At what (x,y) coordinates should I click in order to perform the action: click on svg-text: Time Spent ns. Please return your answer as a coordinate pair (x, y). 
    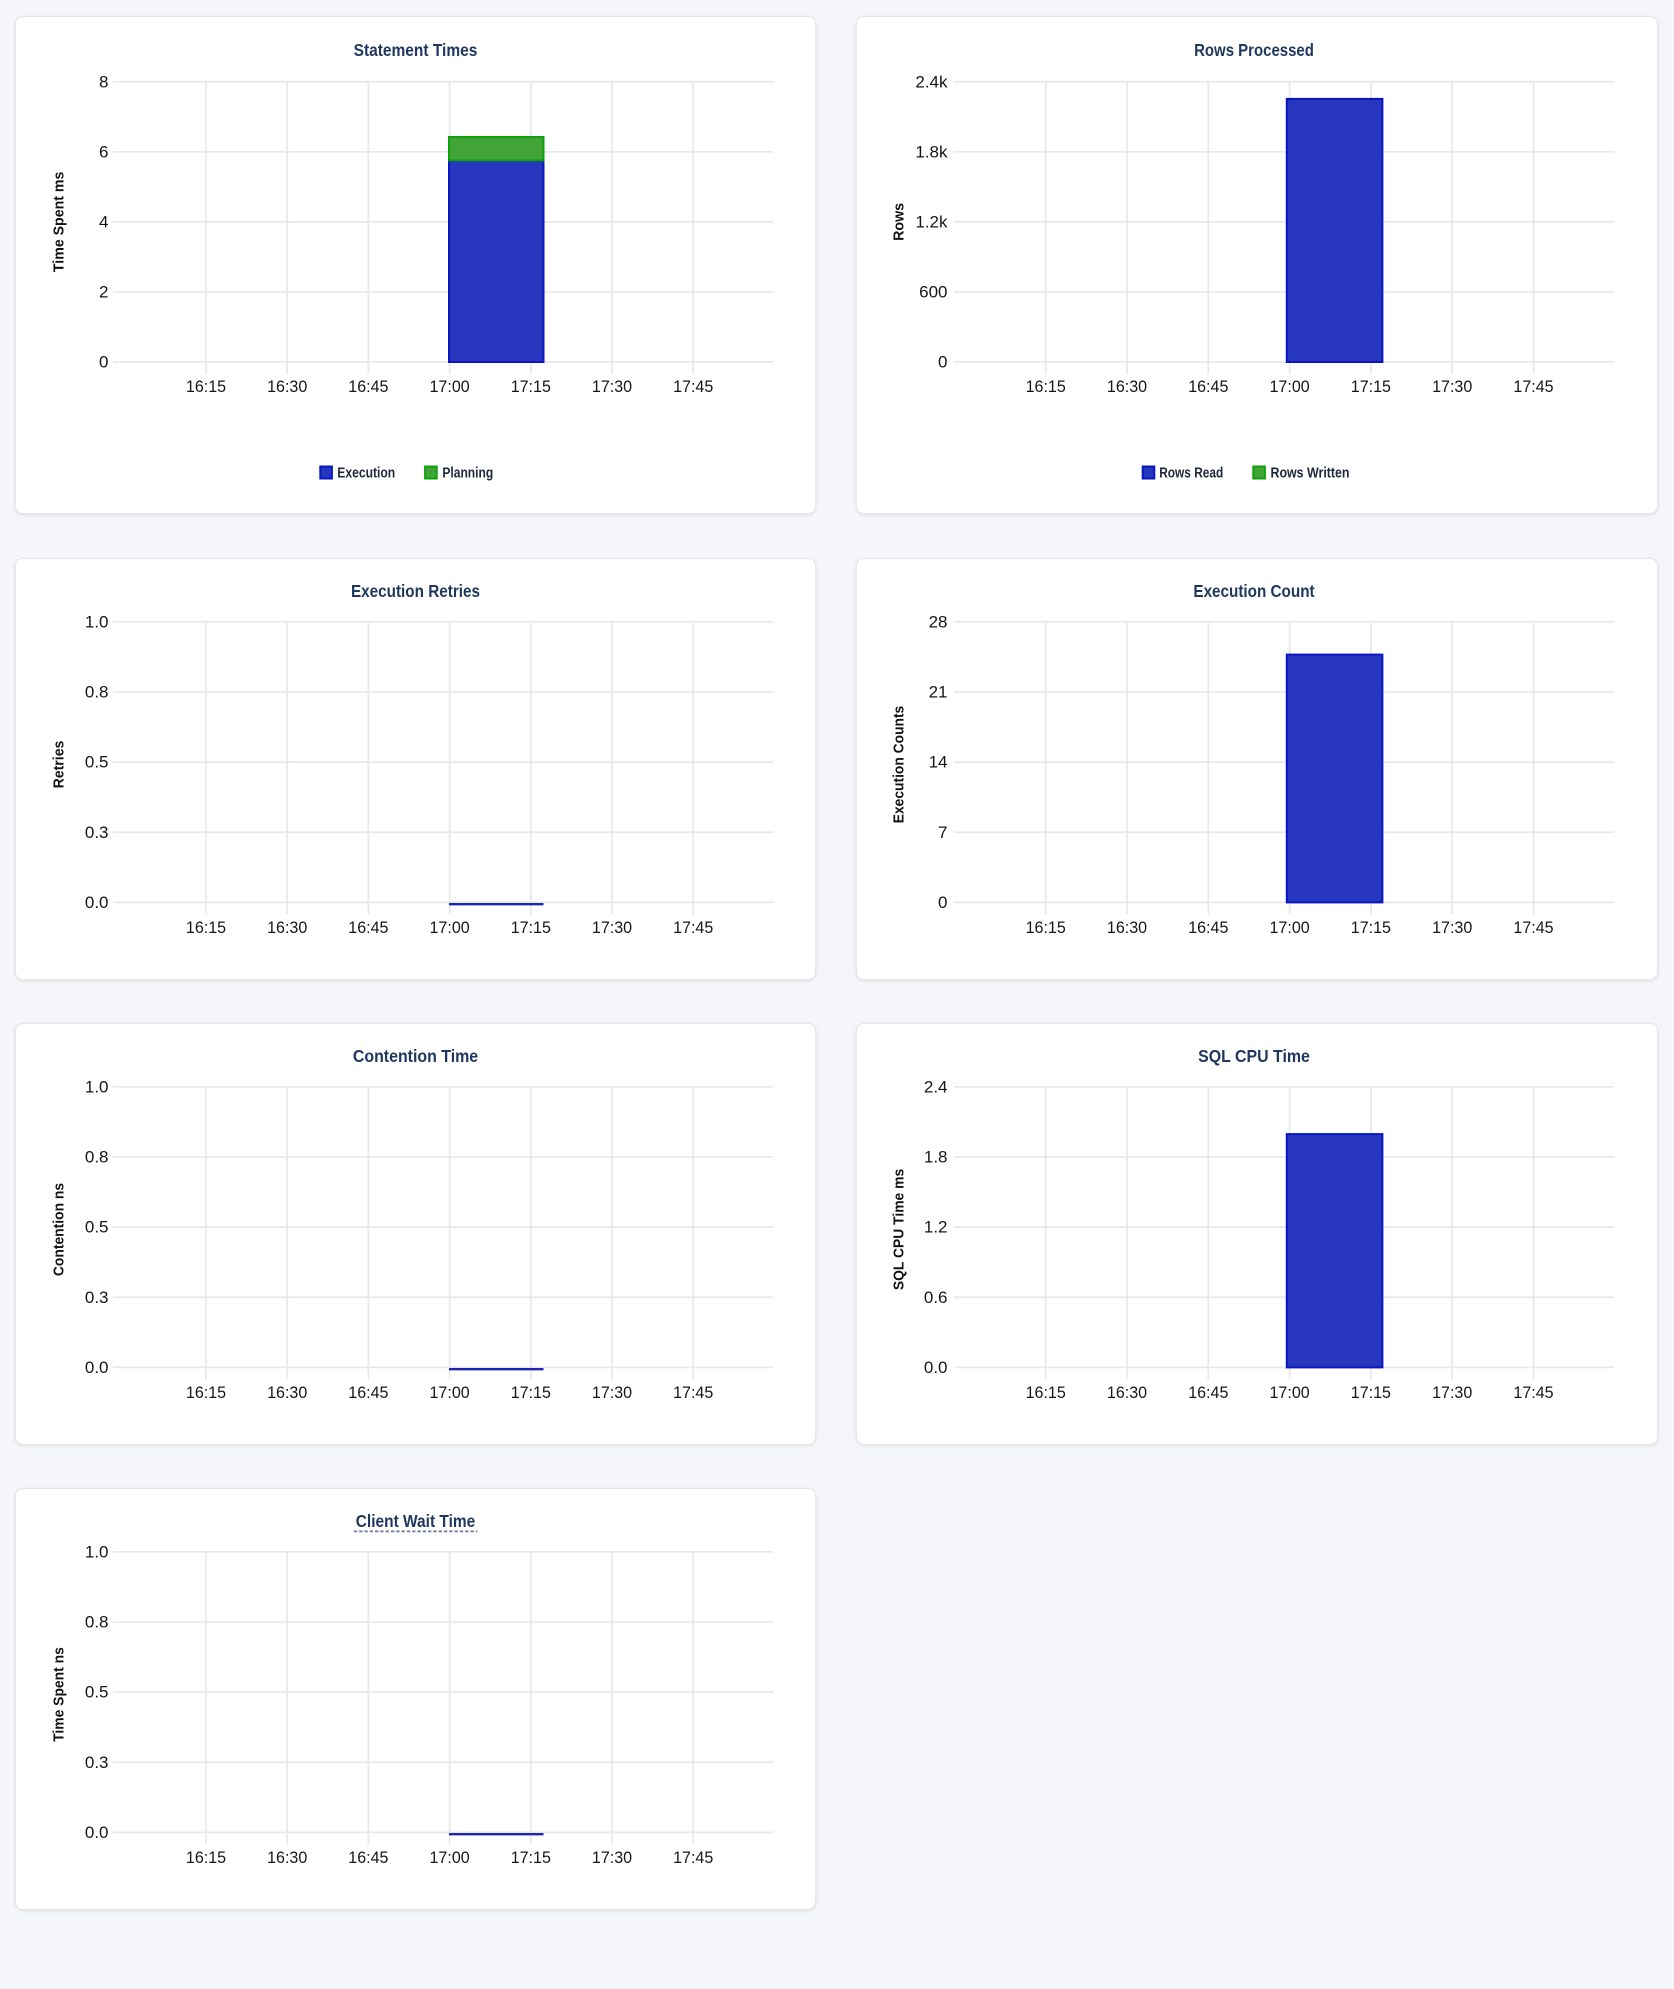
    Looking at the image, I should click on (59, 1694).